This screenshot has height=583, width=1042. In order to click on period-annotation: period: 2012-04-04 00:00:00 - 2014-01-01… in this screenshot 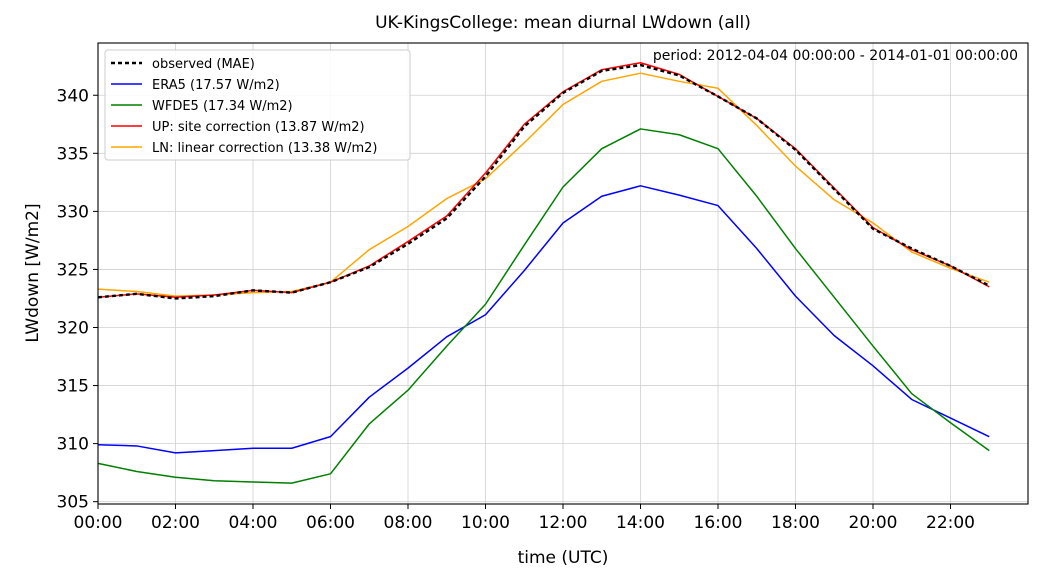, I will do `click(835, 56)`.